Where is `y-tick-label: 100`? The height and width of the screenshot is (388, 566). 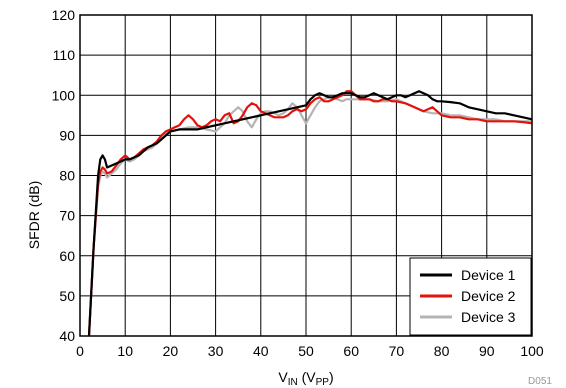 y-tick-label: 100 is located at coordinates (64, 95).